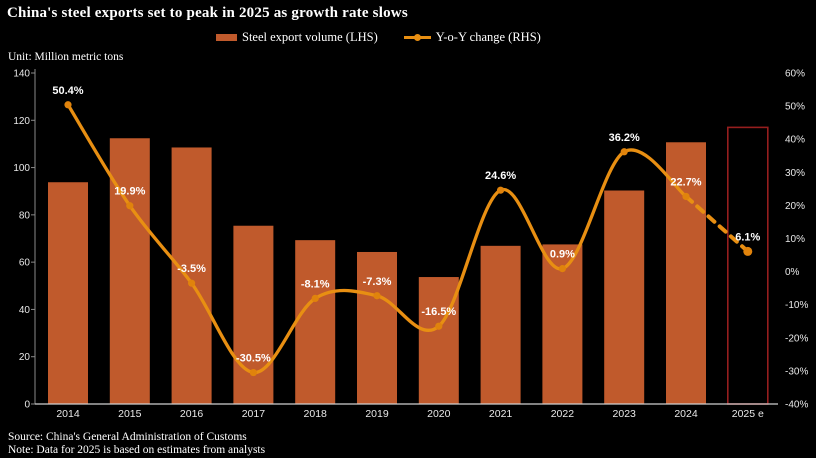  Describe the element at coordinates (500, 324) in the screenshot. I see `bar-2021` at that location.